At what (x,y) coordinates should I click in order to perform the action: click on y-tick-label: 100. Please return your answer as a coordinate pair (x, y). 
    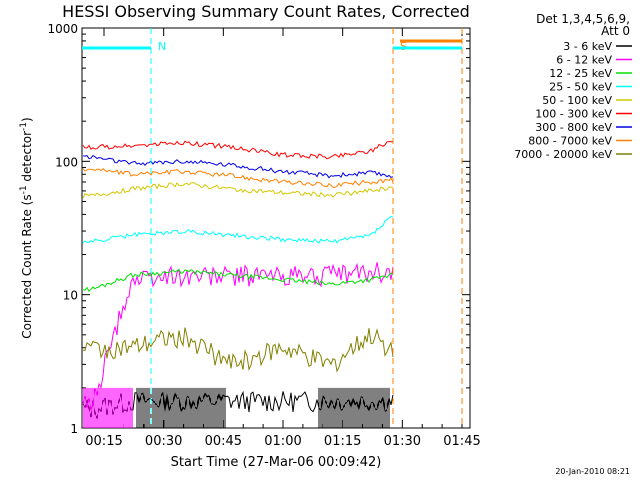
    Looking at the image, I should click on (66, 162).